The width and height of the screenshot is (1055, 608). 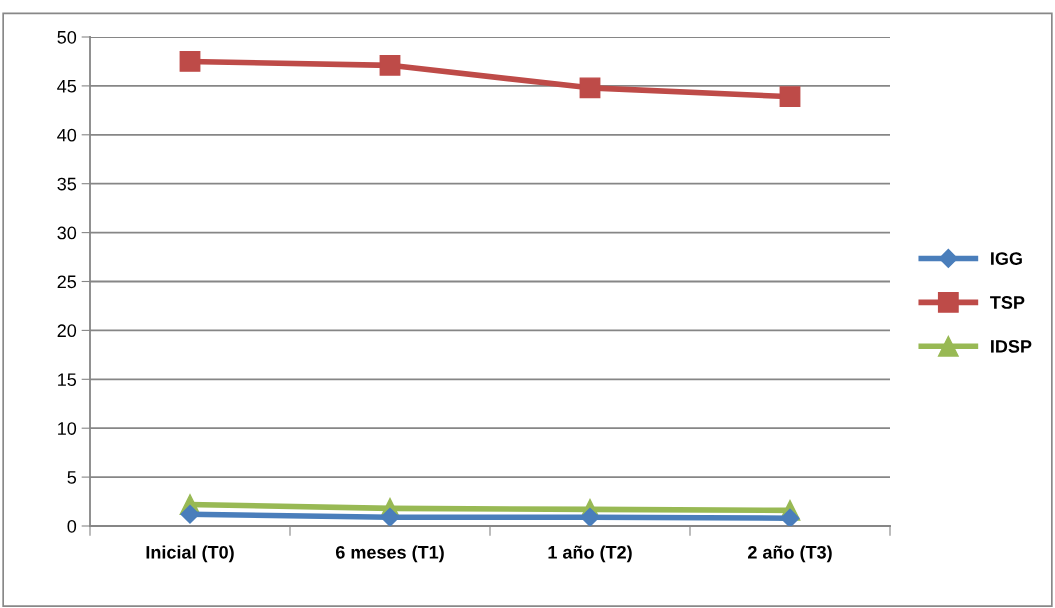 What do you see at coordinates (1011, 346) in the screenshot?
I see `legend-label: IDSP` at bounding box center [1011, 346].